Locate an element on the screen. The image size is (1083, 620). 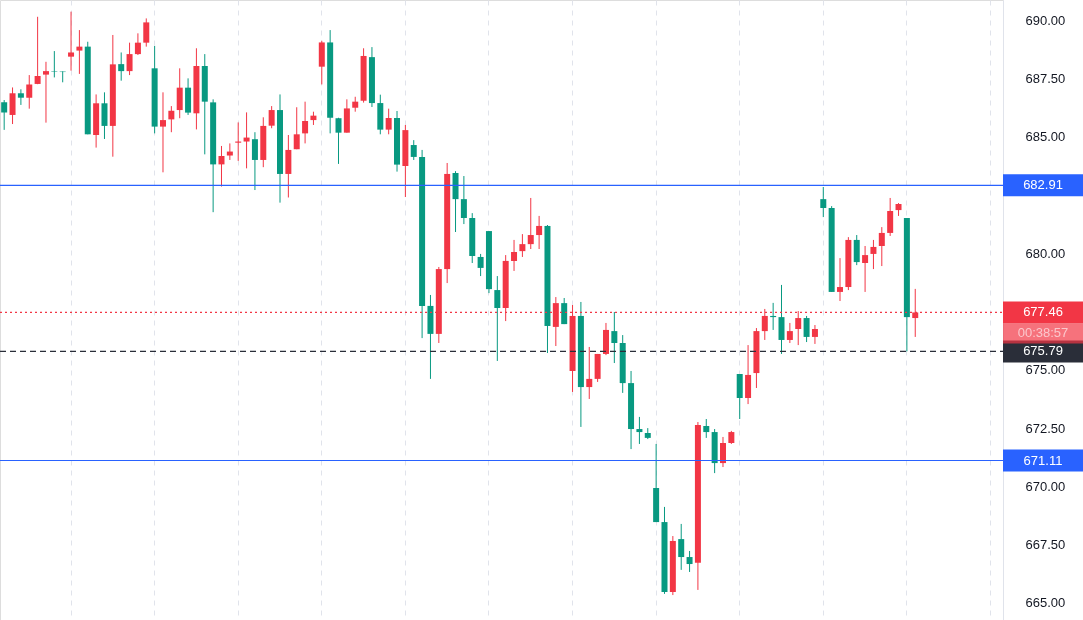
y-tick-label: 690.00 is located at coordinates (1045, 20).